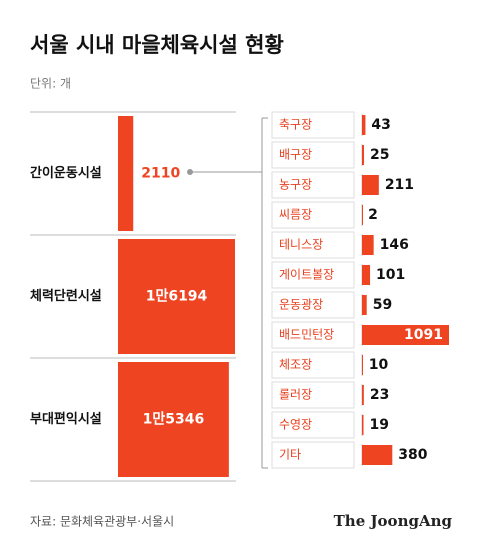 Image resolution: width=480 pixels, height=549 pixels. I want to click on category-label: 테니스장, so click(301, 245).